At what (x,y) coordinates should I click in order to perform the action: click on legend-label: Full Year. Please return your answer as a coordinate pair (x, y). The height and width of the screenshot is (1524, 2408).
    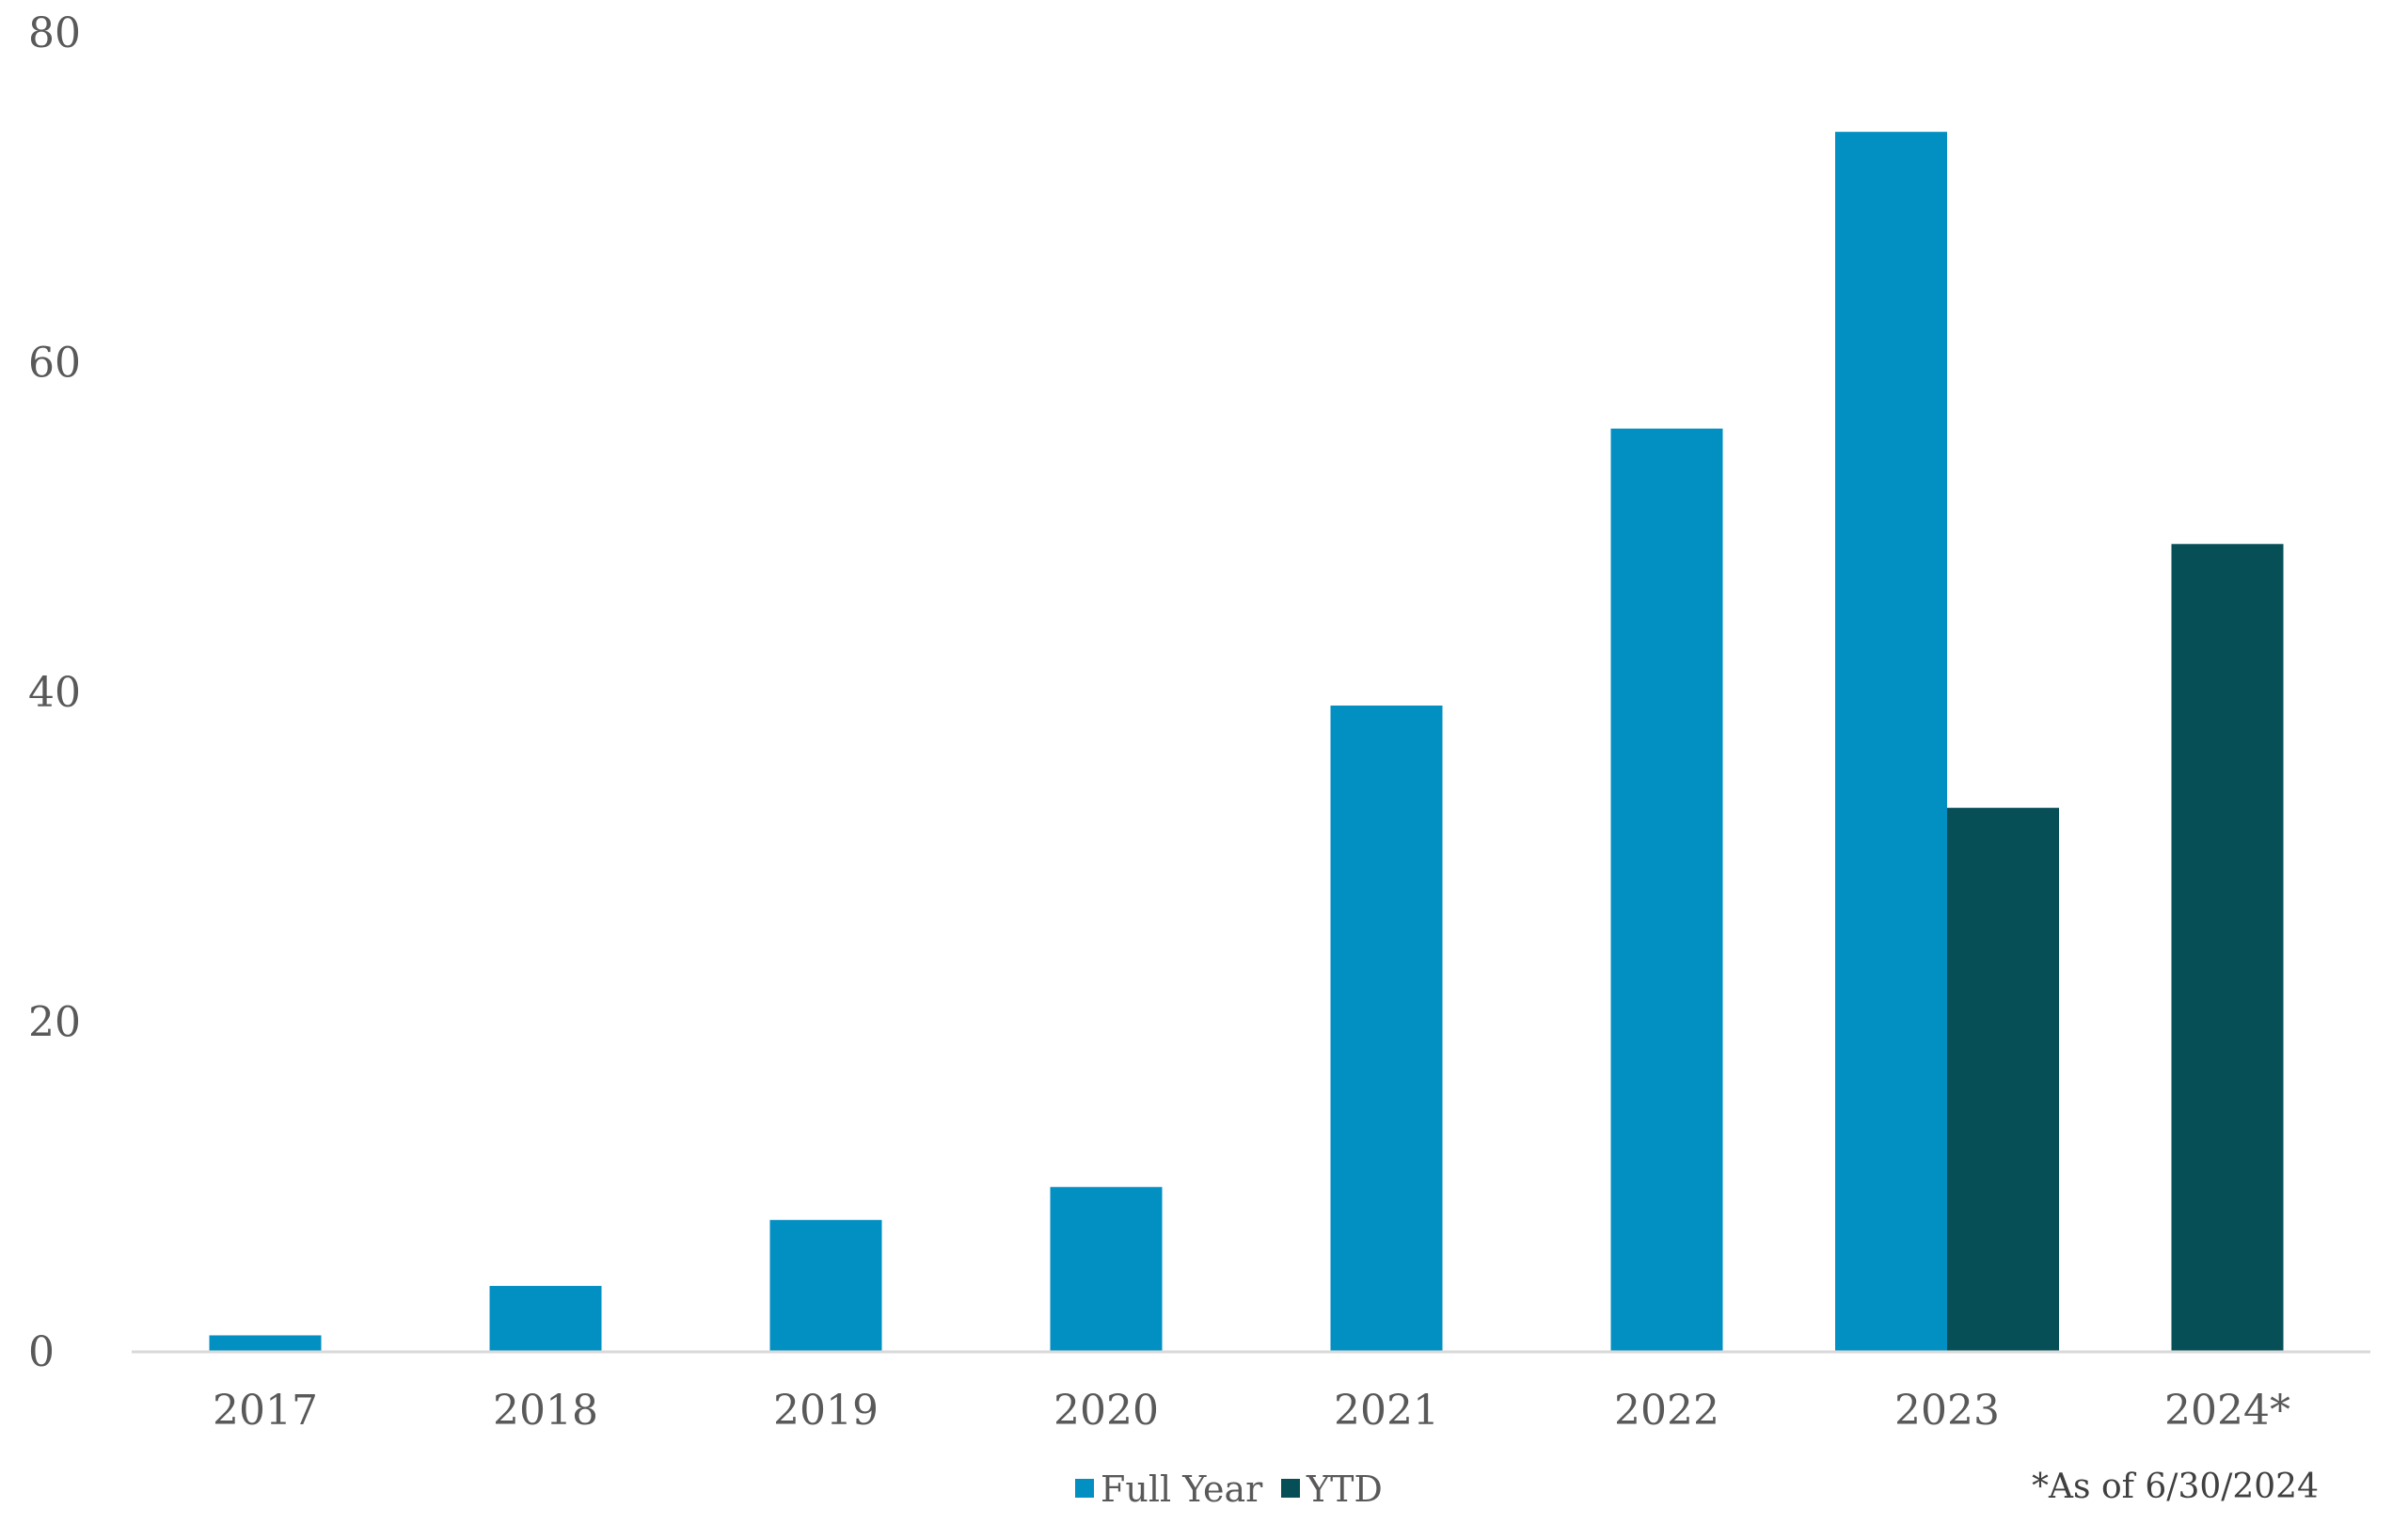
    Looking at the image, I should click on (1182, 1489).